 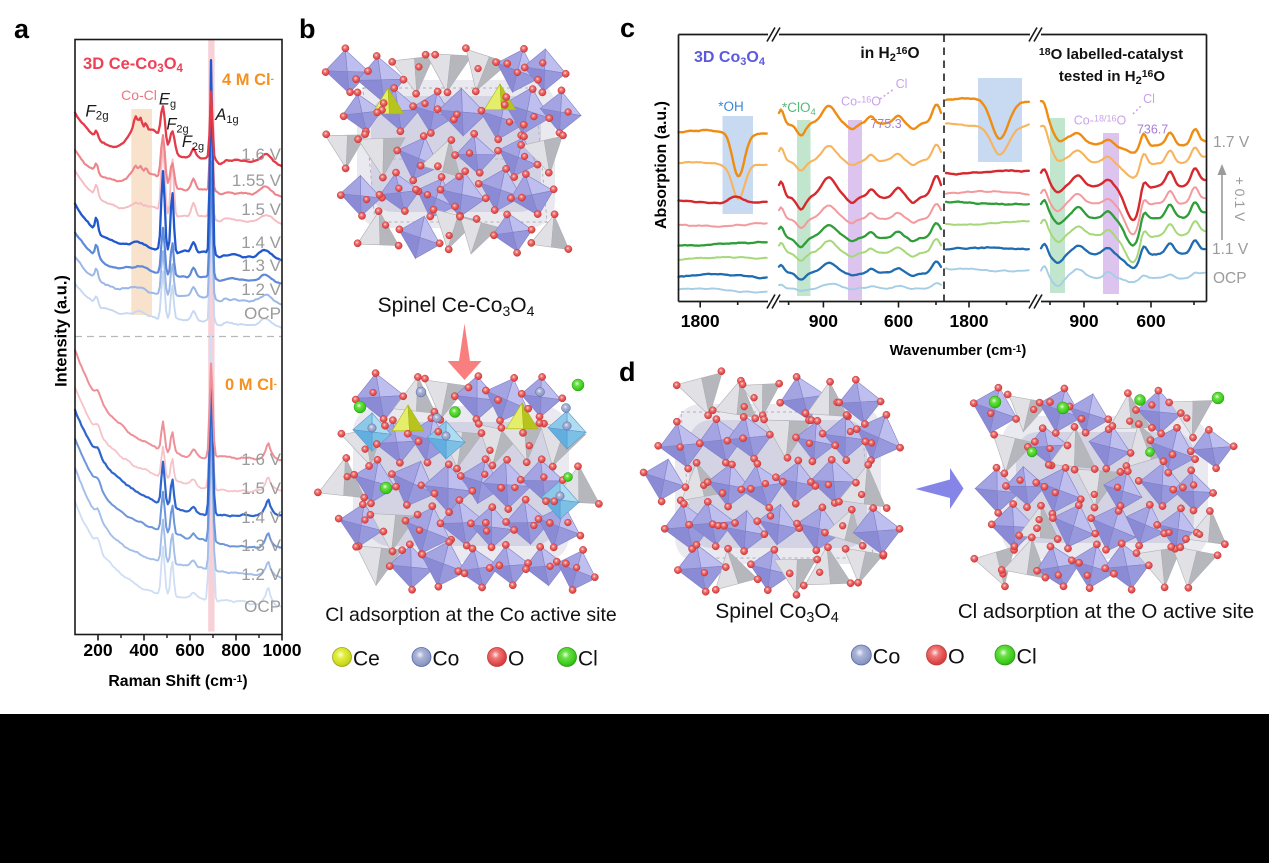 What do you see at coordinates (1240, 199) in the screenshot?
I see `svg-text: + 0.1 V` at bounding box center [1240, 199].